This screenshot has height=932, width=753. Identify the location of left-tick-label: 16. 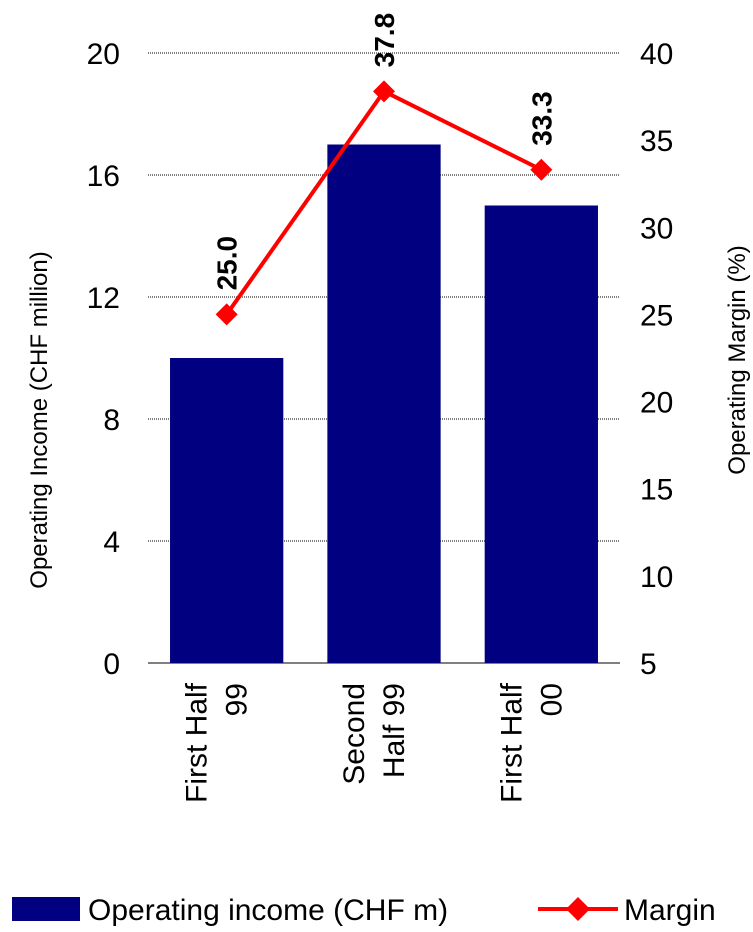
(103, 176).